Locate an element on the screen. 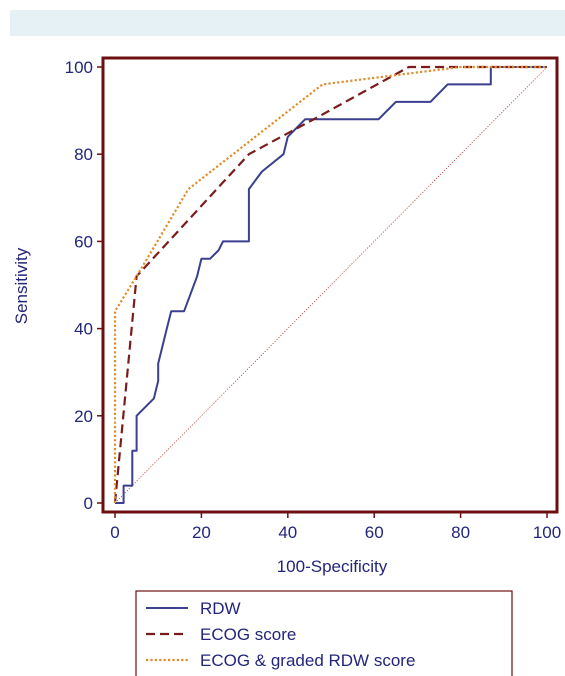 The width and height of the screenshot is (565, 676). x-tick-label: 0 is located at coordinates (114, 532).